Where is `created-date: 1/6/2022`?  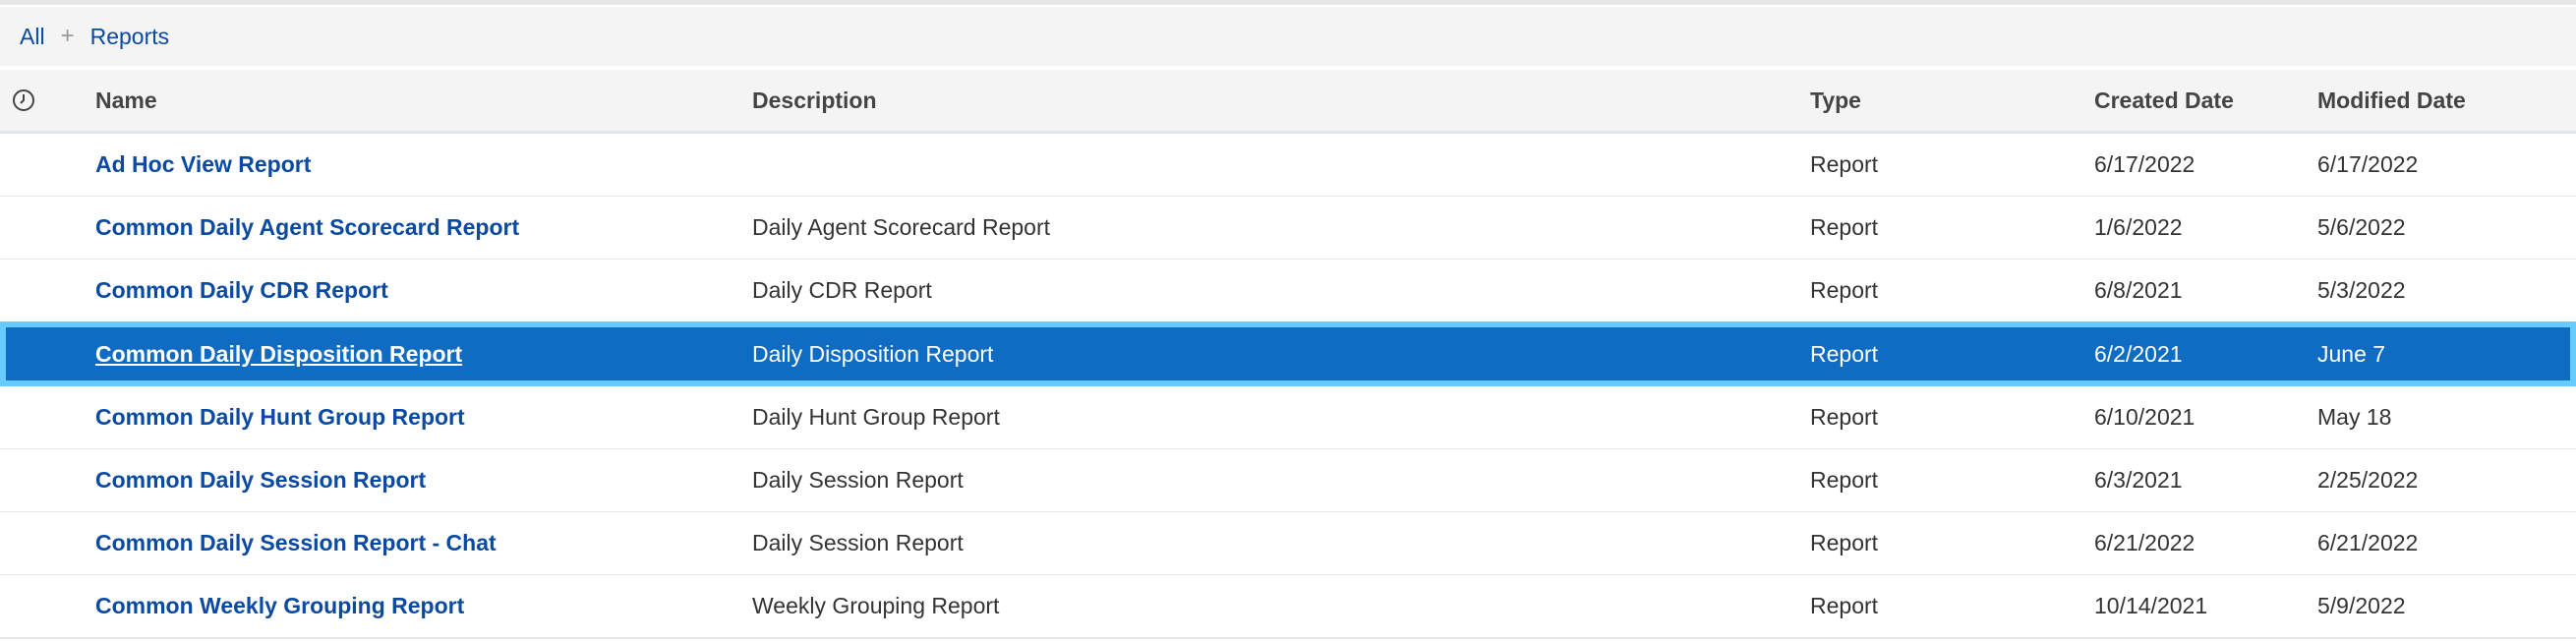 created-date: 1/6/2022 is located at coordinates (2138, 227).